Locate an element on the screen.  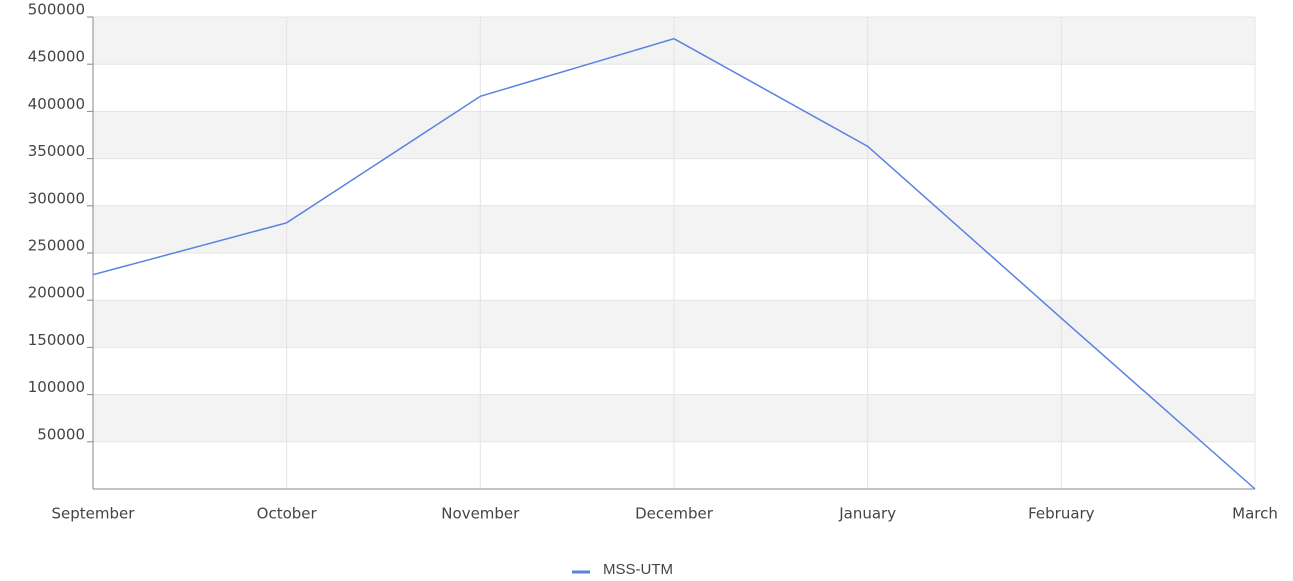
x-tick-label: November is located at coordinates (480, 514).